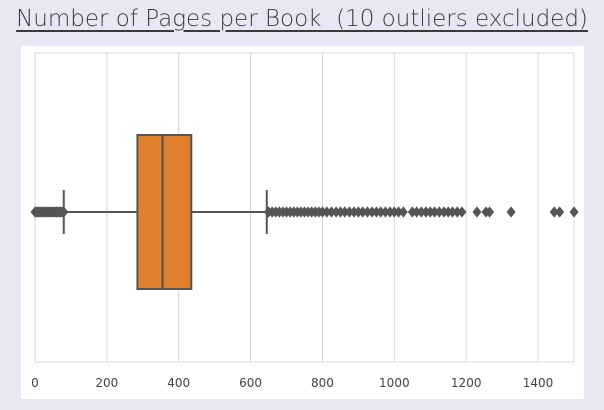 The image size is (604, 410). I want to click on x-tick-label: 1400, so click(538, 383).